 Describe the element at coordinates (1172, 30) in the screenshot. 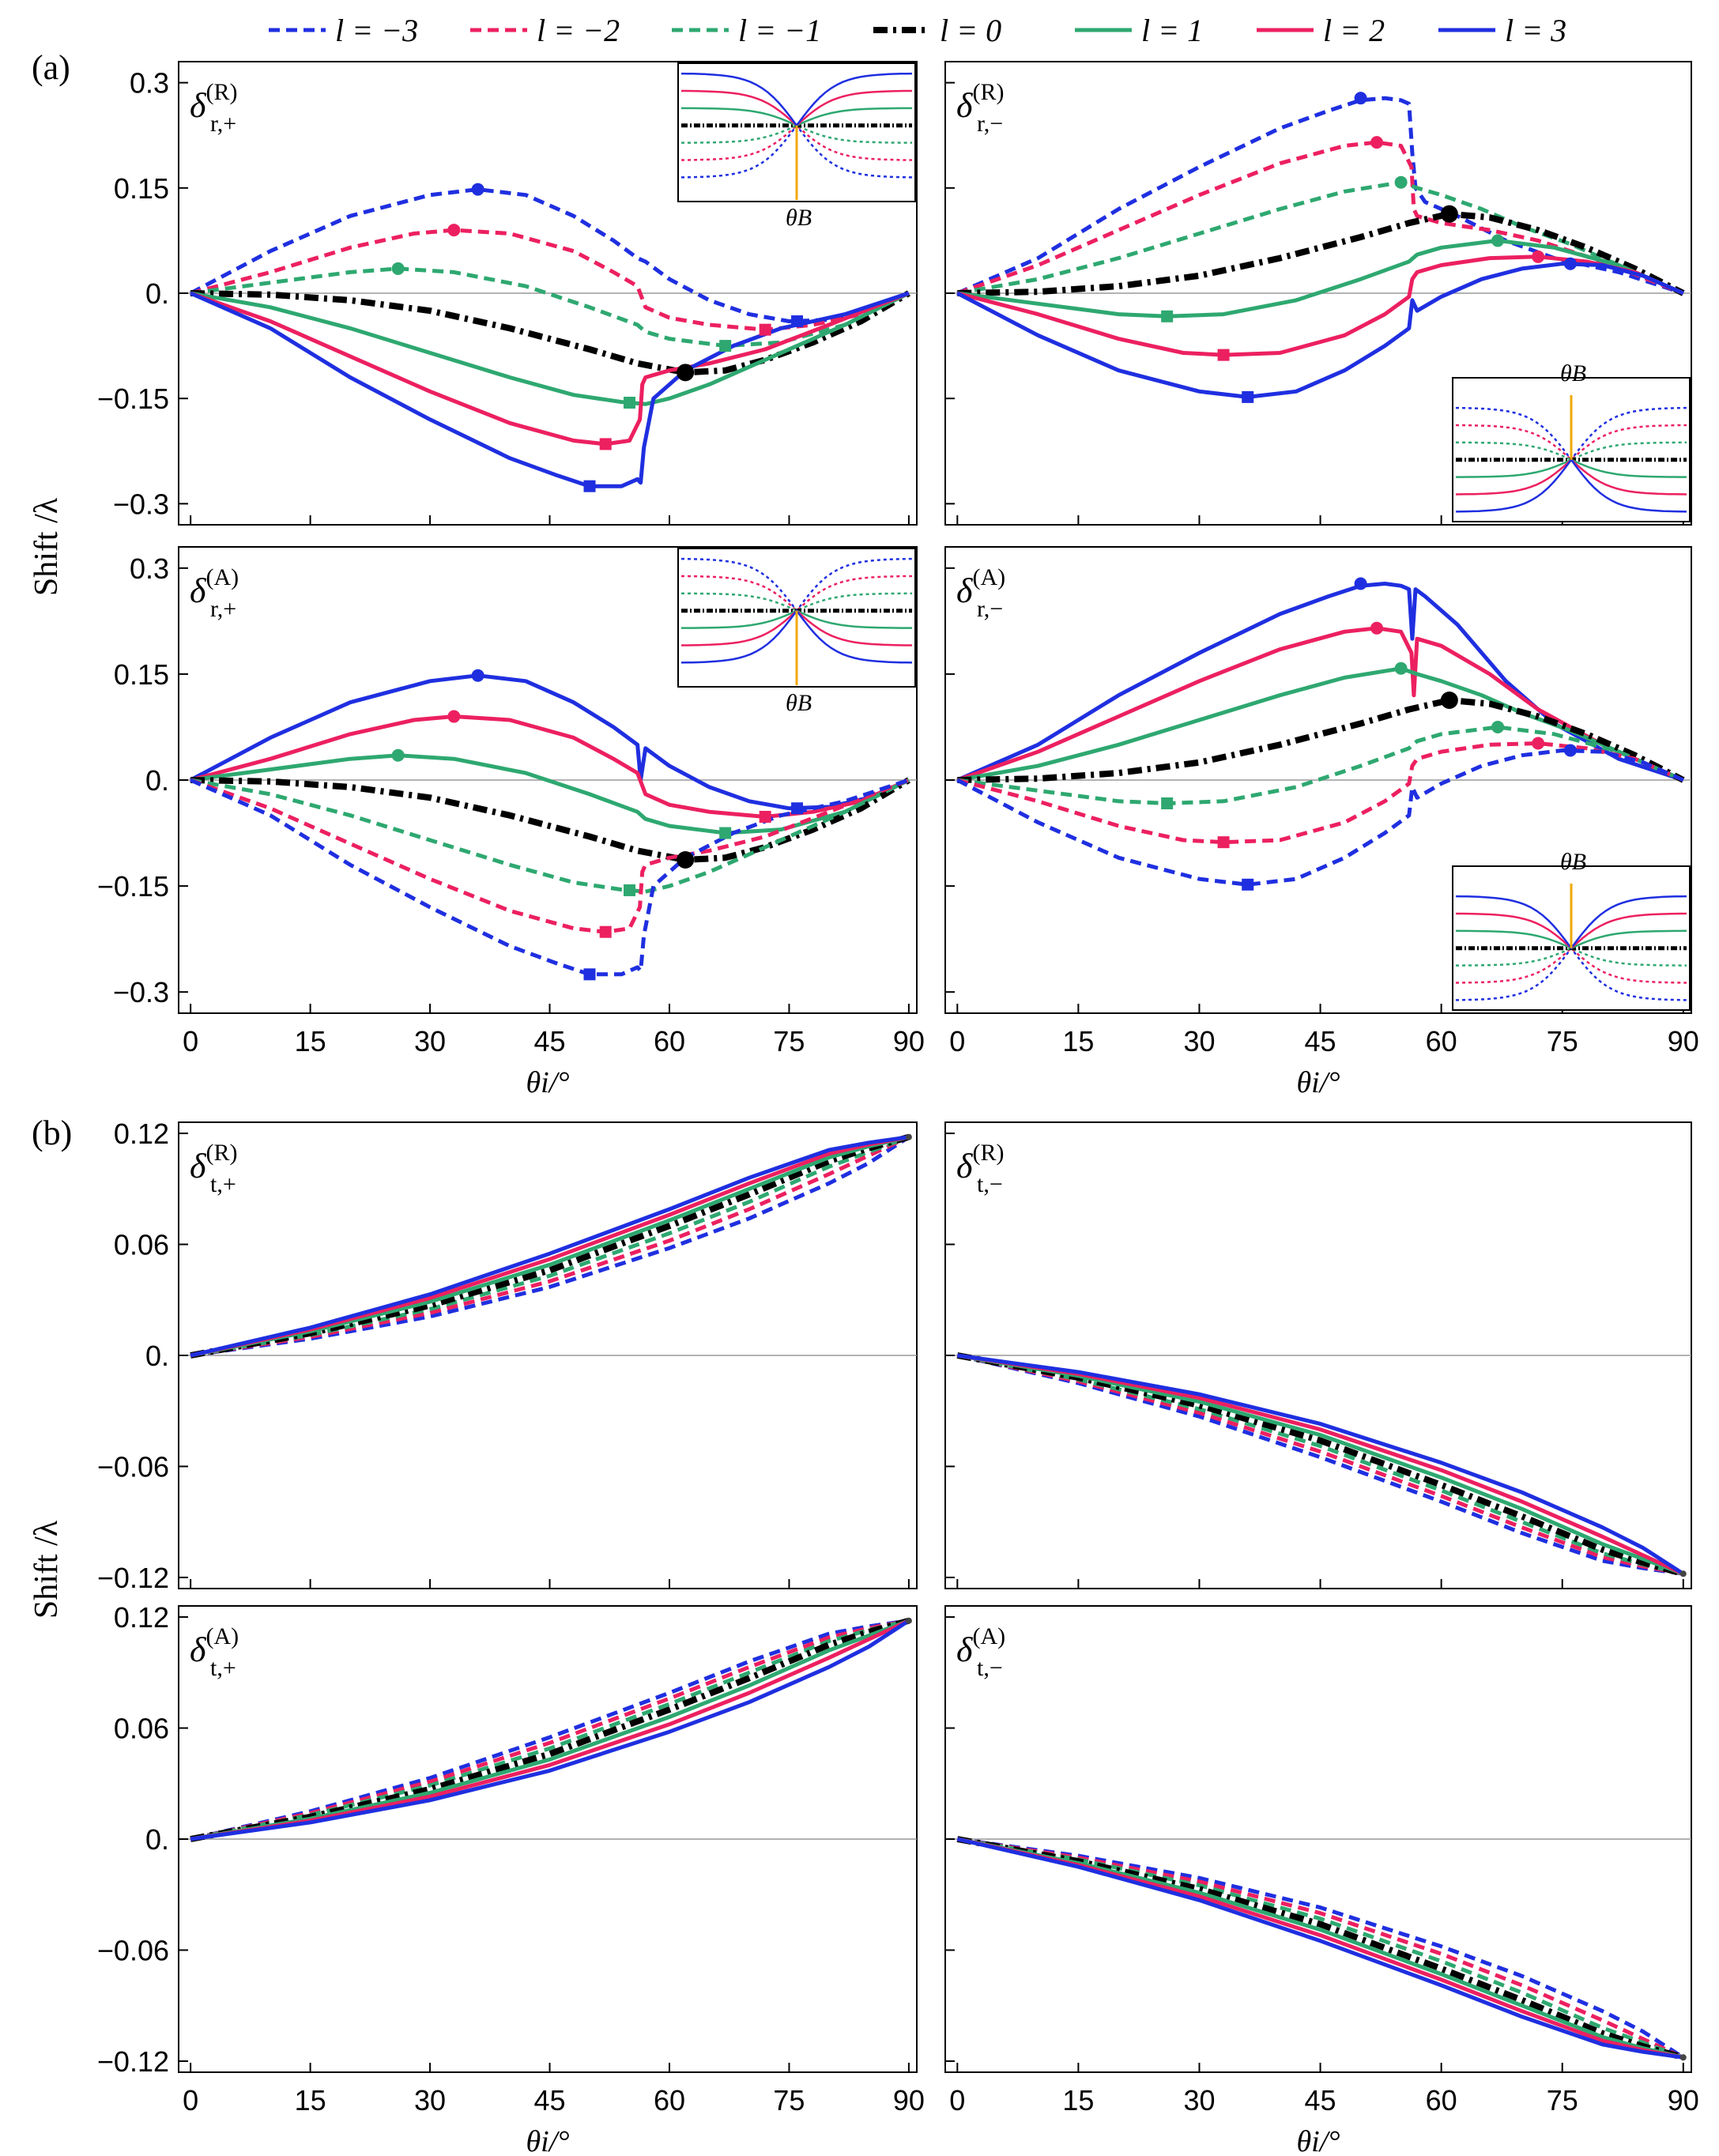

I see `legend-label: l = 1` at that location.